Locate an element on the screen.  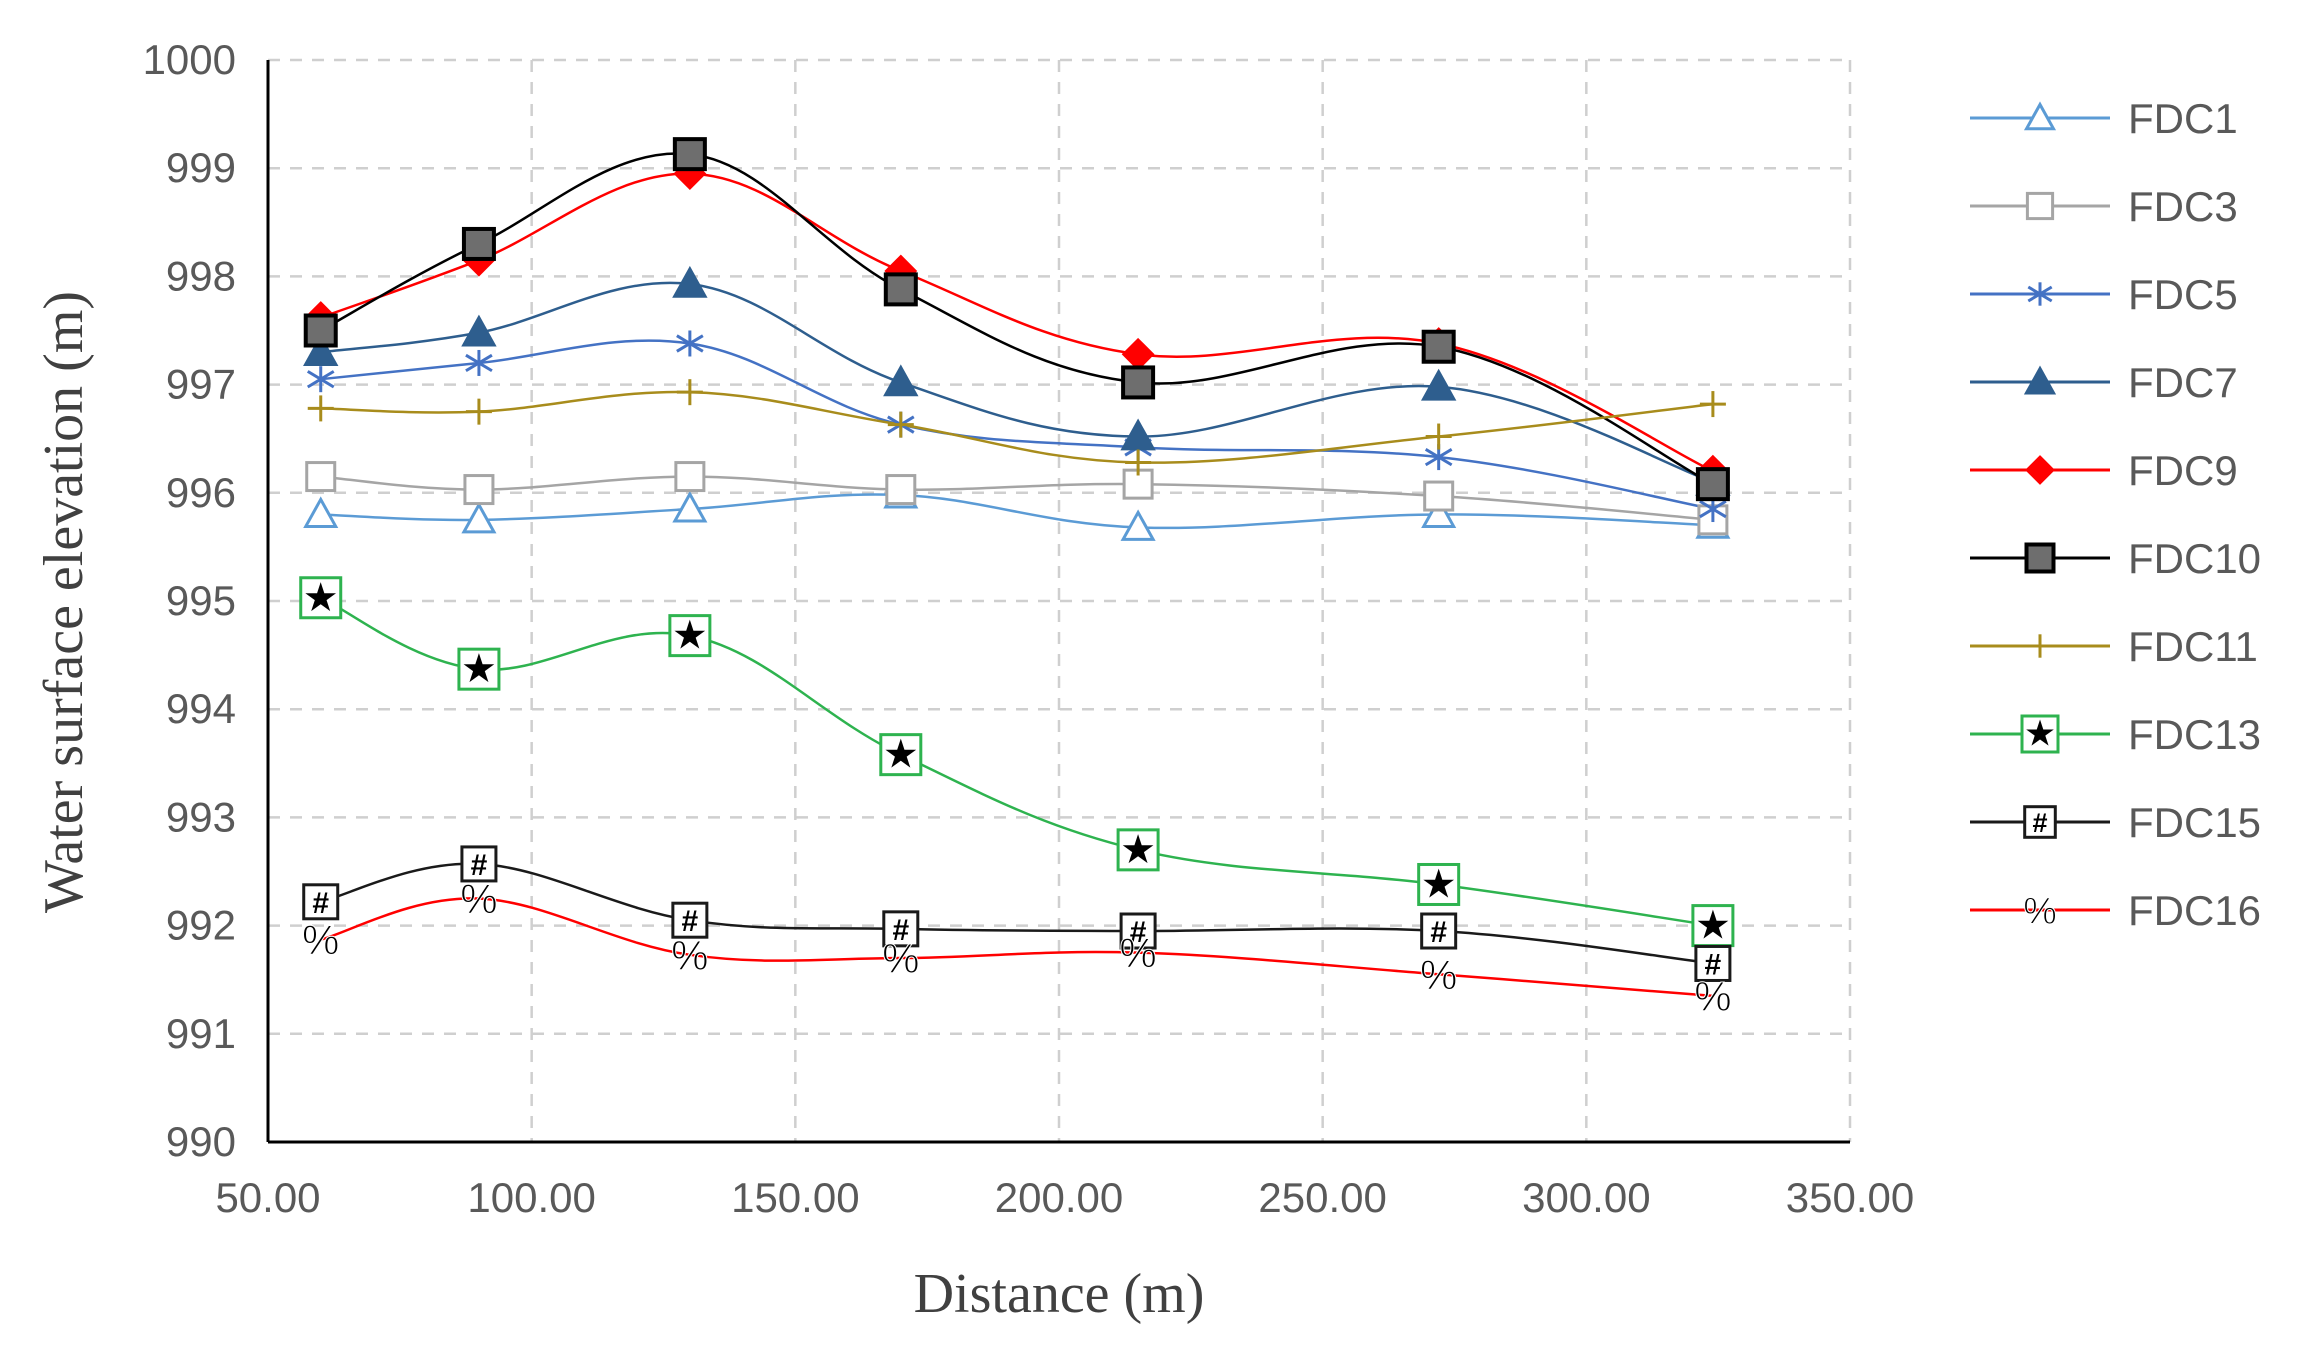
x-tick-label: 100.00 is located at coordinates (531, 1197).